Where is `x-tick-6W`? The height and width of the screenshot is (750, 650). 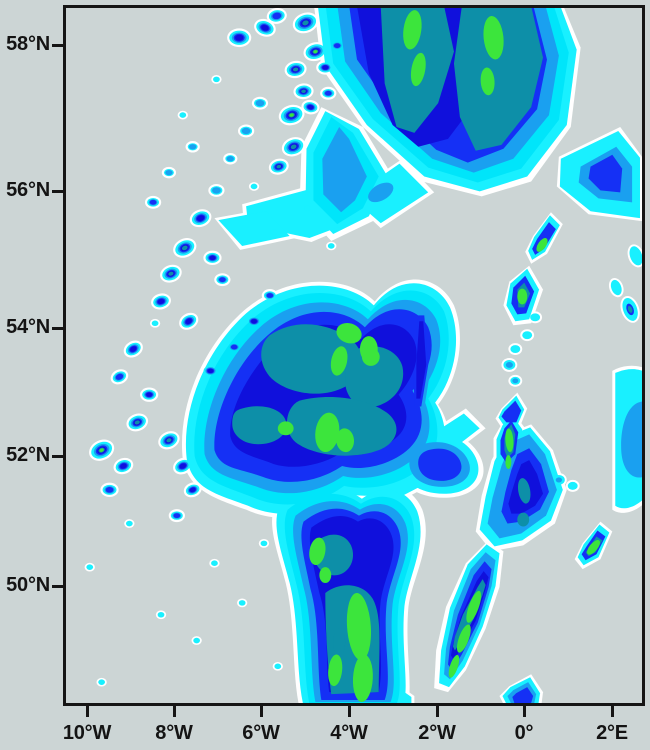 x-tick-6W is located at coordinates (261, 711).